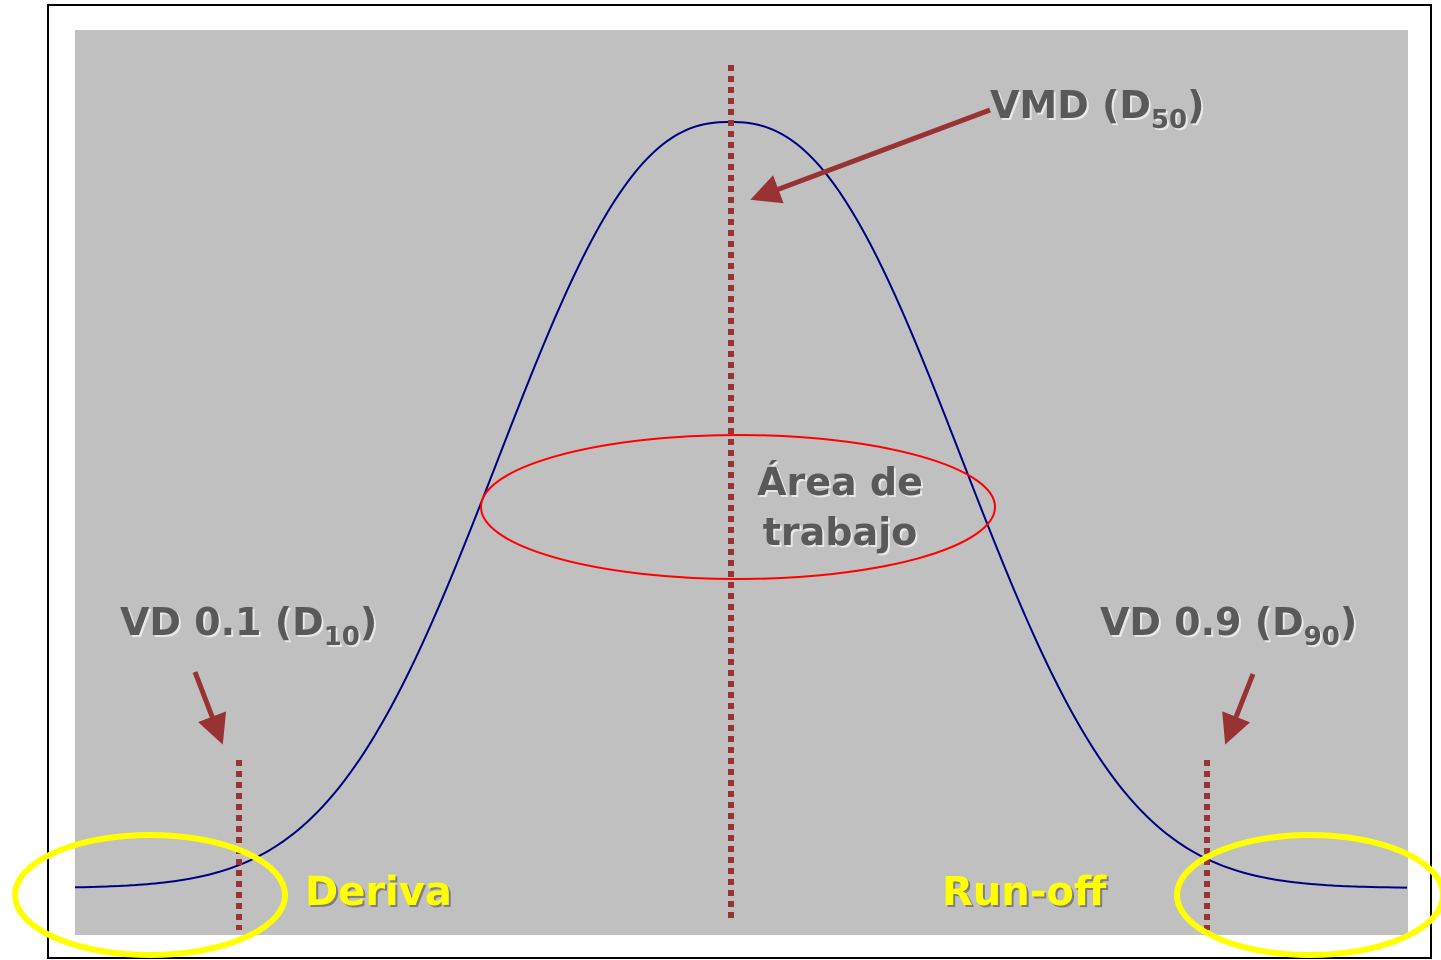 The height and width of the screenshot is (960, 1441). I want to click on drift-label: Deriva, so click(378, 892).